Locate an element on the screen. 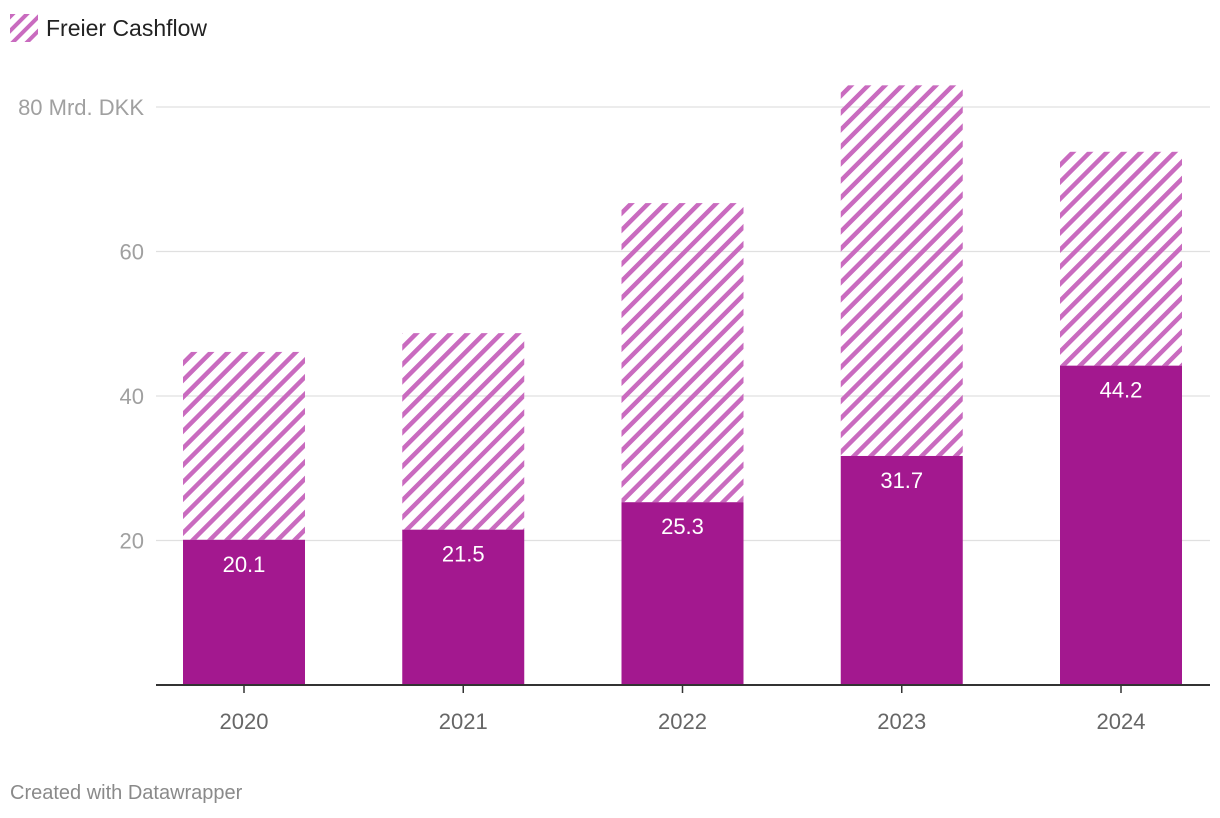 This screenshot has height=818, width=1220. x-tick-label-2020: 2020 is located at coordinates (244, 721).